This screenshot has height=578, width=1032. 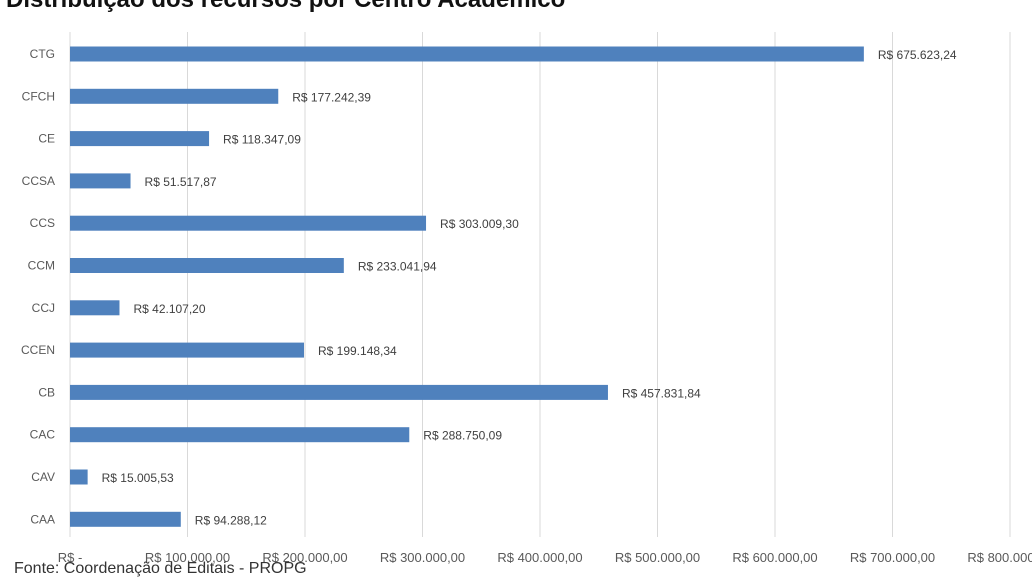 What do you see at coordinates (539, 557) in the screenshot?
I see `x-tick-label: R$ 400.000,00` at bounding box center [539, 557].